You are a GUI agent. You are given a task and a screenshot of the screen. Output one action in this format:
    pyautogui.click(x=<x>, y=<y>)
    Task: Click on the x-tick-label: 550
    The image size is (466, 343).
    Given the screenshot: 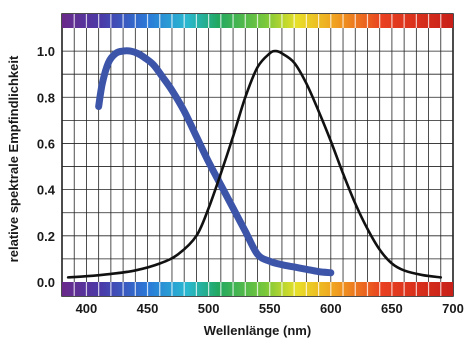 What is the action you would take?
    pyautogui.click(x=270, y=308)
    